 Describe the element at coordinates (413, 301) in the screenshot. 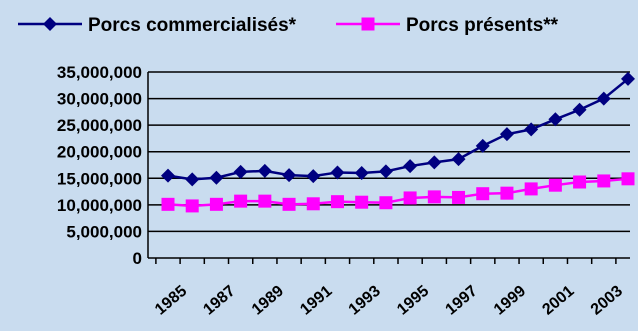

I see `x-tick-label: 1995` at that location.